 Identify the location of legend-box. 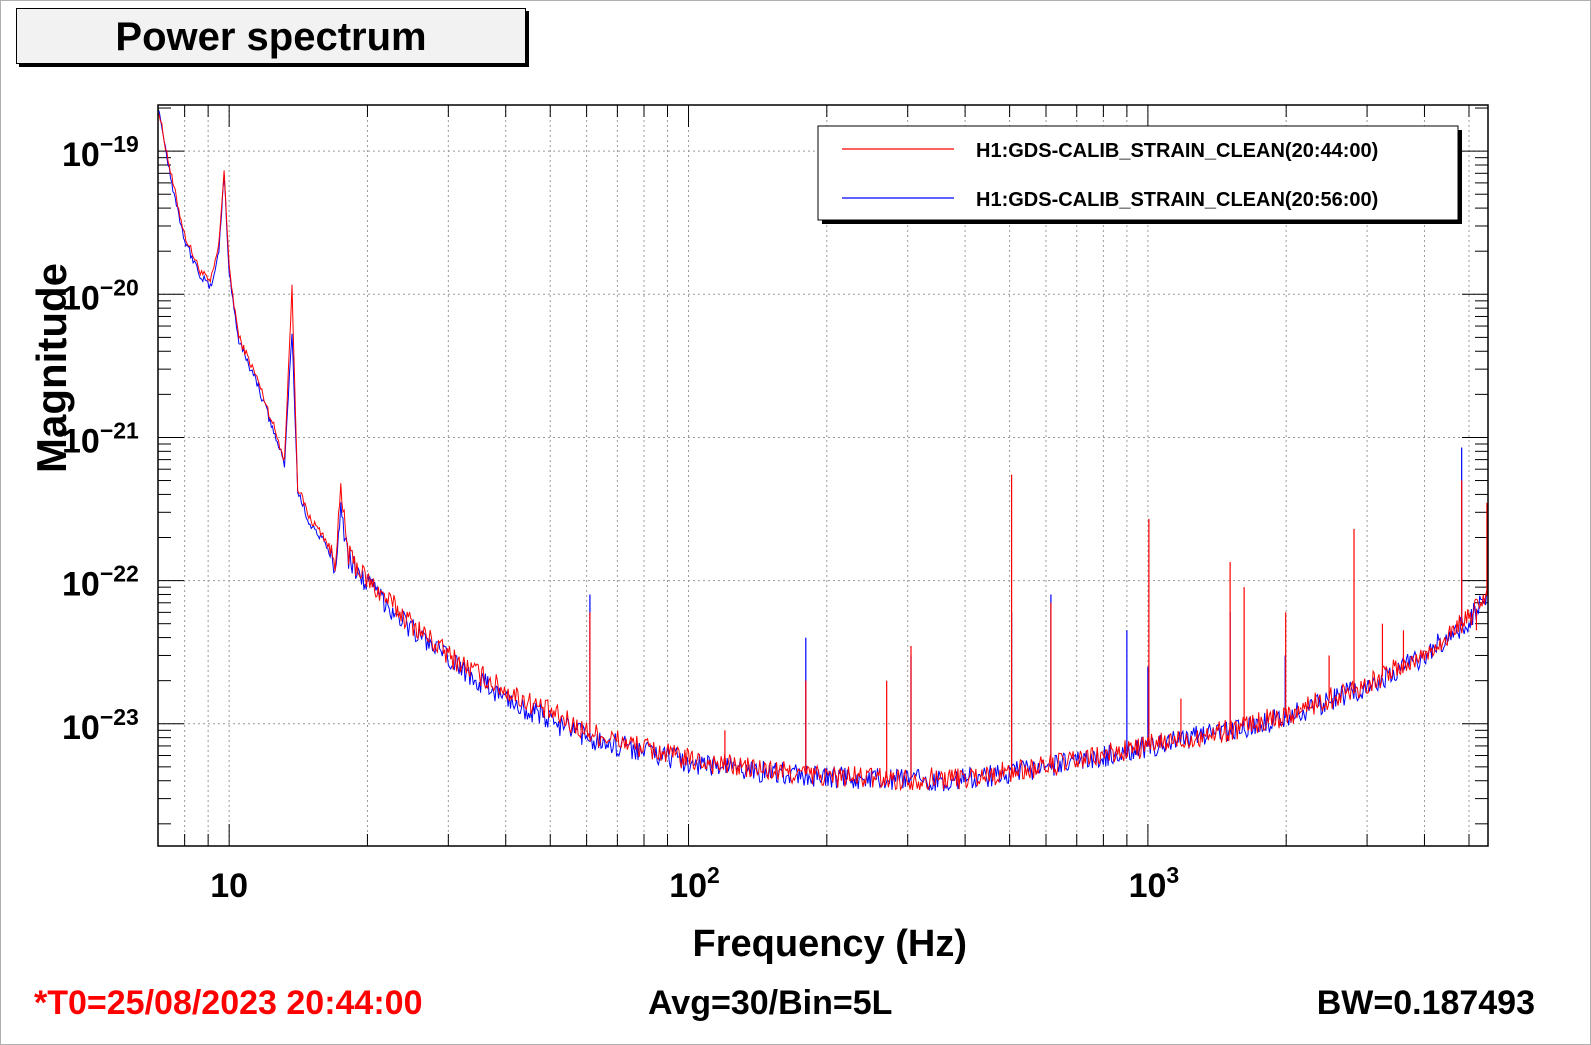
(1138, 173).